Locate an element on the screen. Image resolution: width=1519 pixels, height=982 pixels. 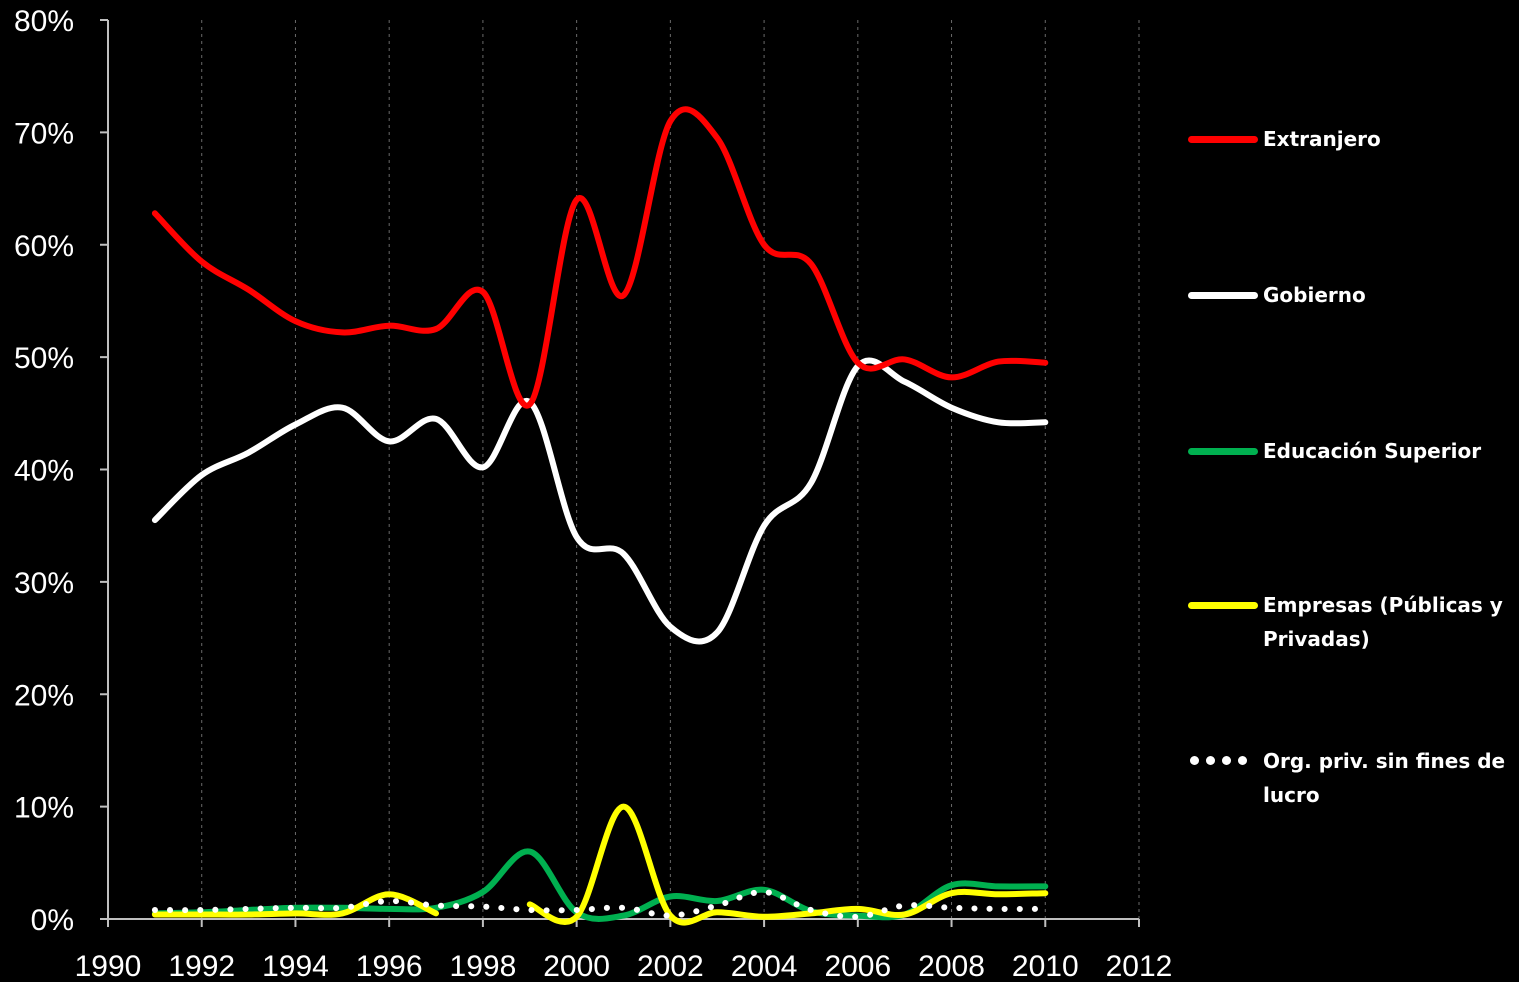
x-tick-label: 2010 is located at coordinates (1045, 966).